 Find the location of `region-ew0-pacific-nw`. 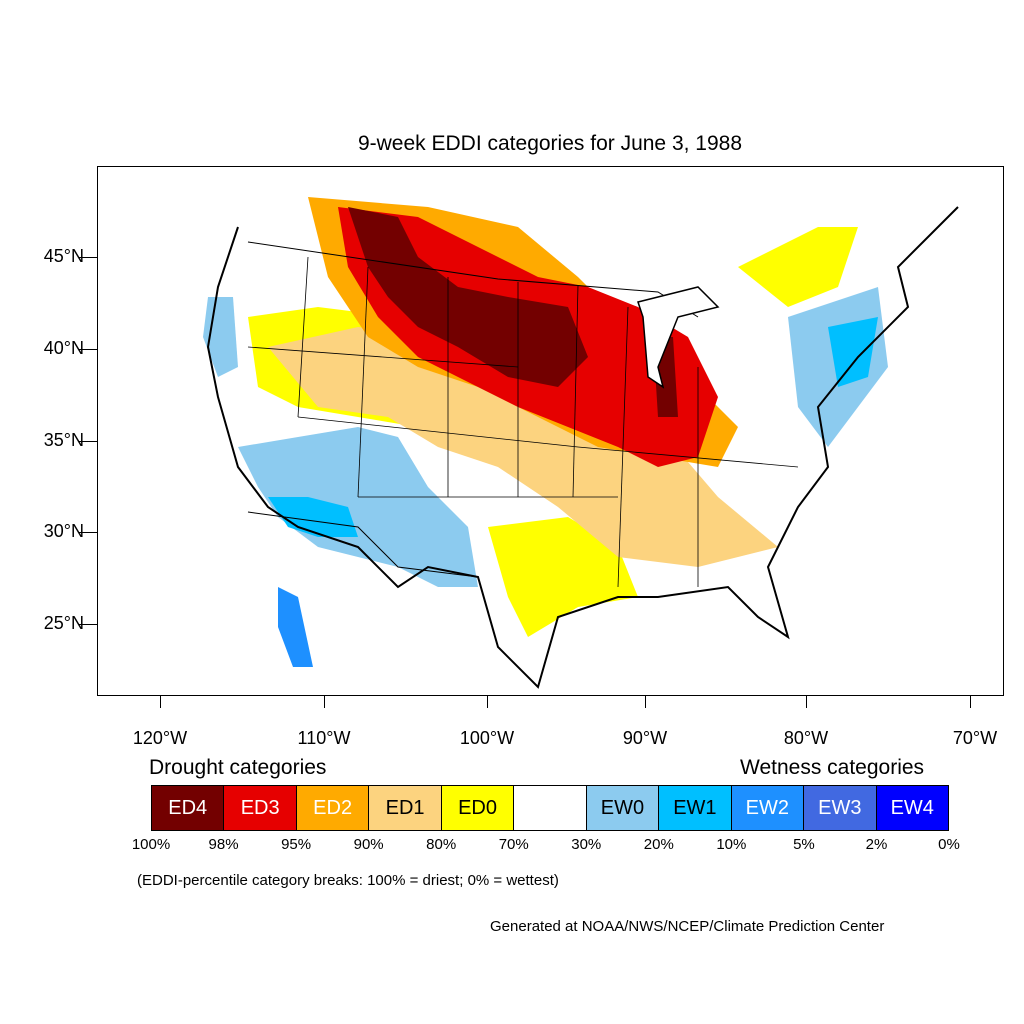

region-ew0-pacific-nw is located at coordinates (220, 337).